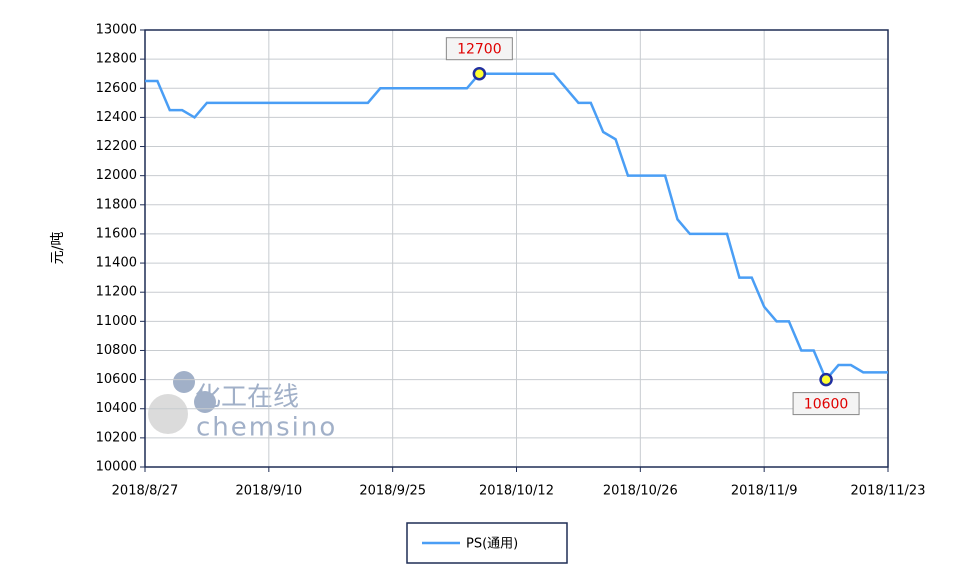  Describe the element at coordinates (888, 491) in the screenshot. I see `x-tick-label: 2018/11/23` at that location.